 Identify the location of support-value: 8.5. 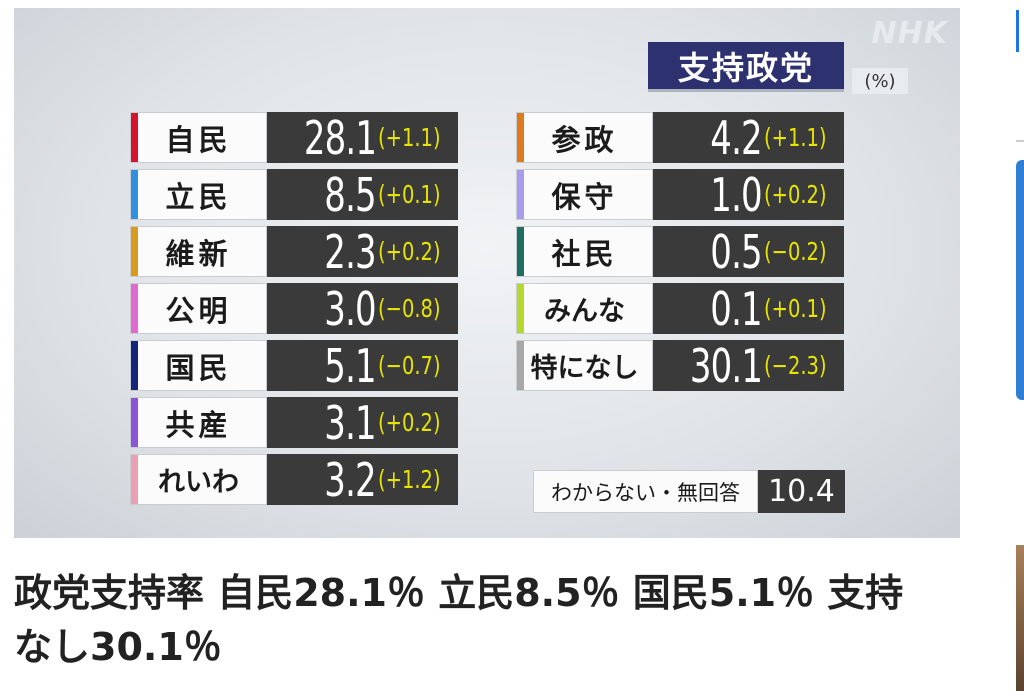
(350, 194).